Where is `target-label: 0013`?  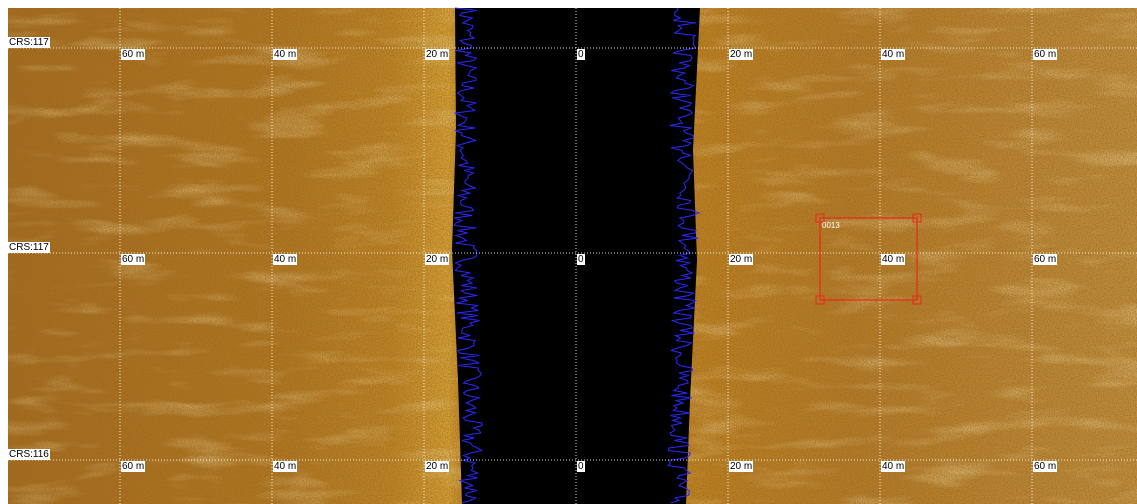
target-label: 0013 is located at coordinates (831, 225).